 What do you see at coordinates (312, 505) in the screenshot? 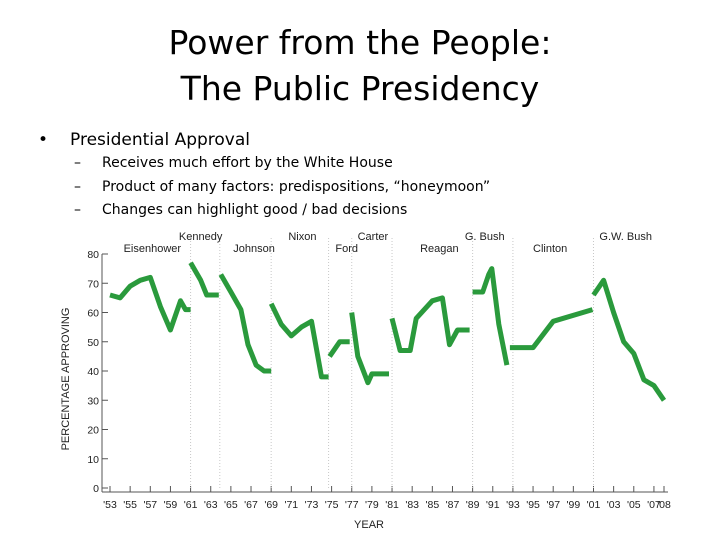
I see `x-tick-label: '73` at bounding box center [312, 505].